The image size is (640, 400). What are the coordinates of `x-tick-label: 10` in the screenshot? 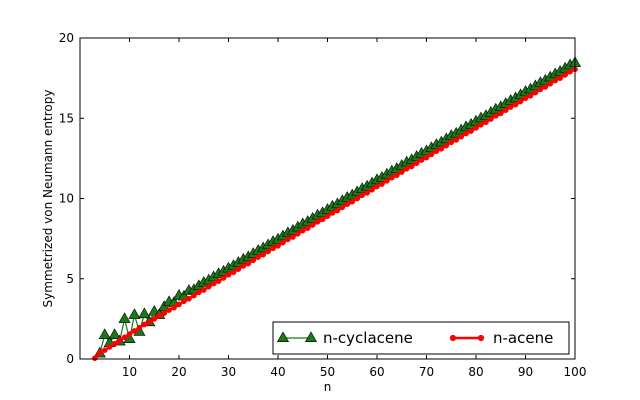 It's located at (129, 372).